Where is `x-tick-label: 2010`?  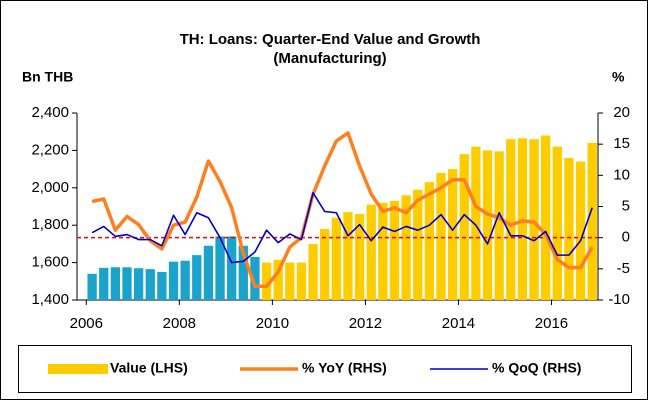 x-tick-label: 2010 is located at coordinates (272, 323).